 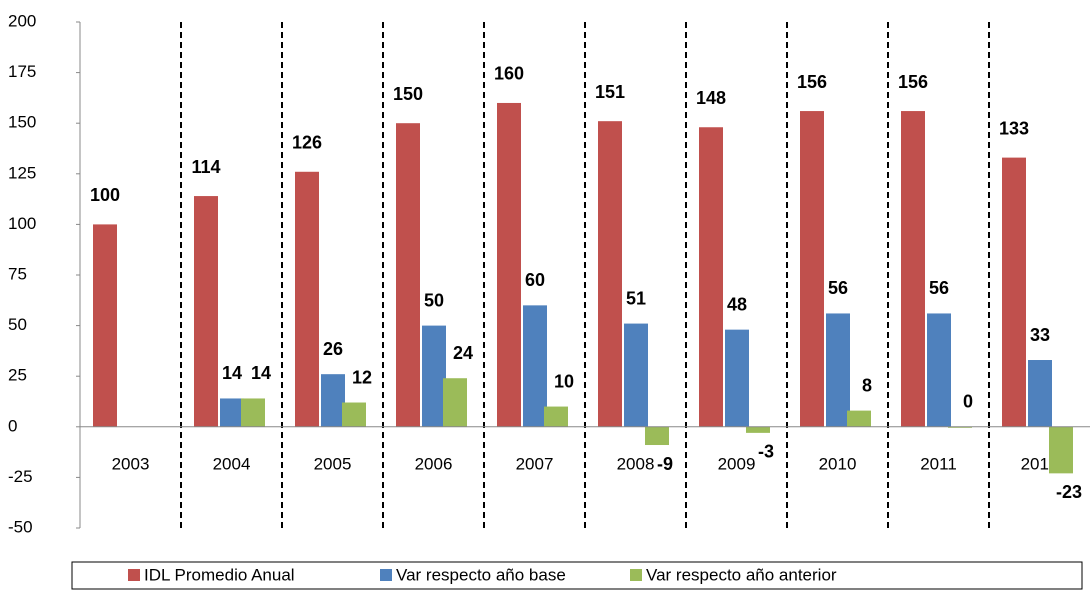 I want to click on x-tick-label: 2003, so click(x=131, y=463).